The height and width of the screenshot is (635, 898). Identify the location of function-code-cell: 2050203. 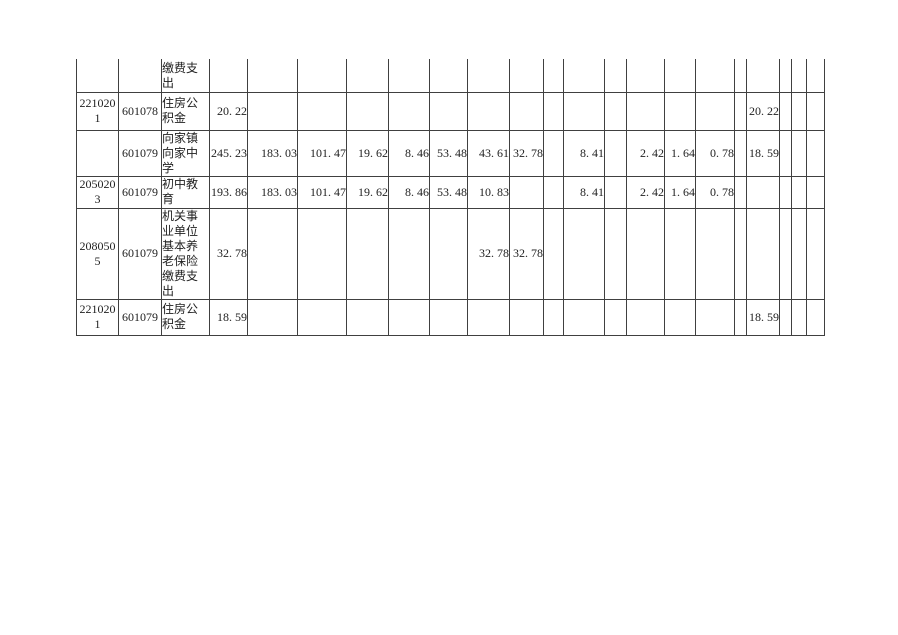
(97, 192).